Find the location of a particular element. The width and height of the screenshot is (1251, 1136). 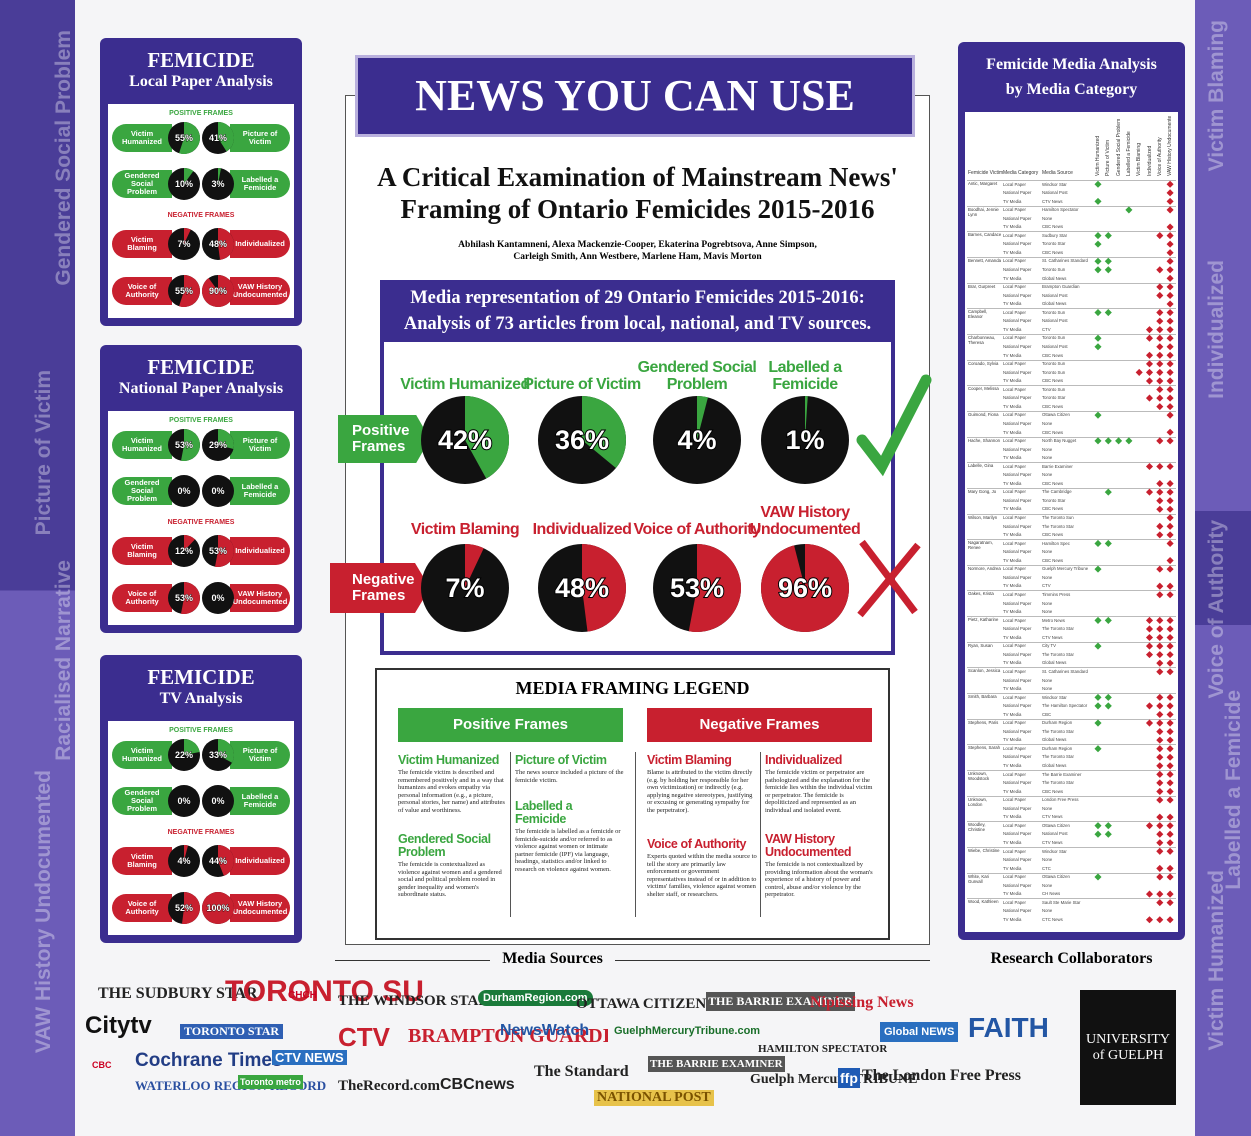

media-source: City TV is located at coordinates (1049, 646).